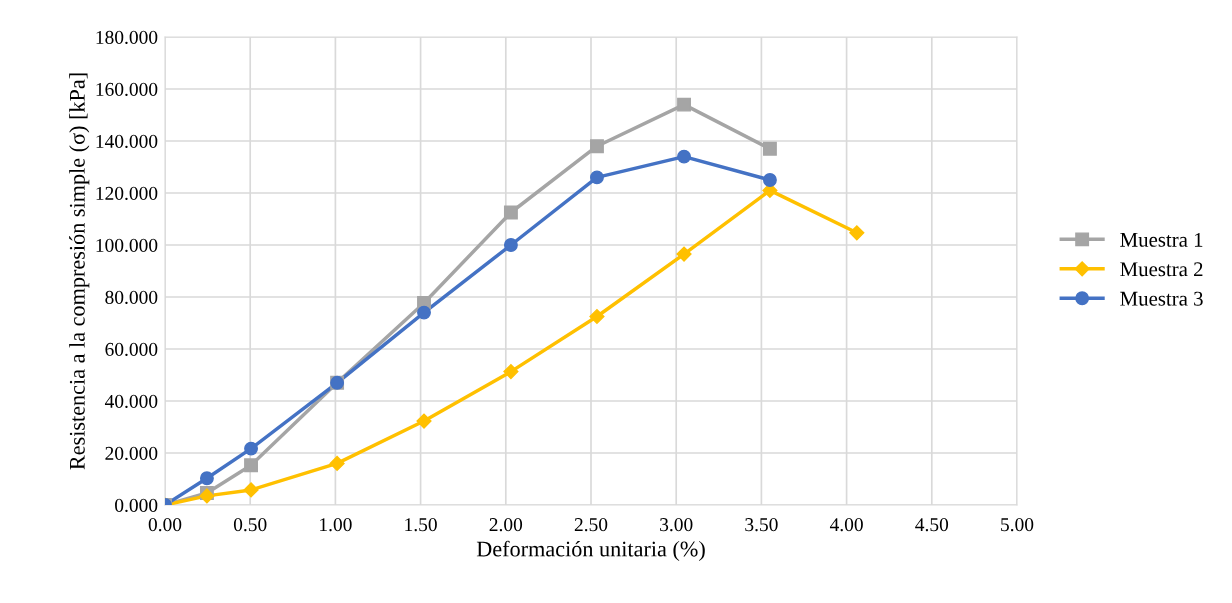 The width and height of the screenshot is (1232, 603). I want to click on y-tick-label: 160.000, so click(127, 89).